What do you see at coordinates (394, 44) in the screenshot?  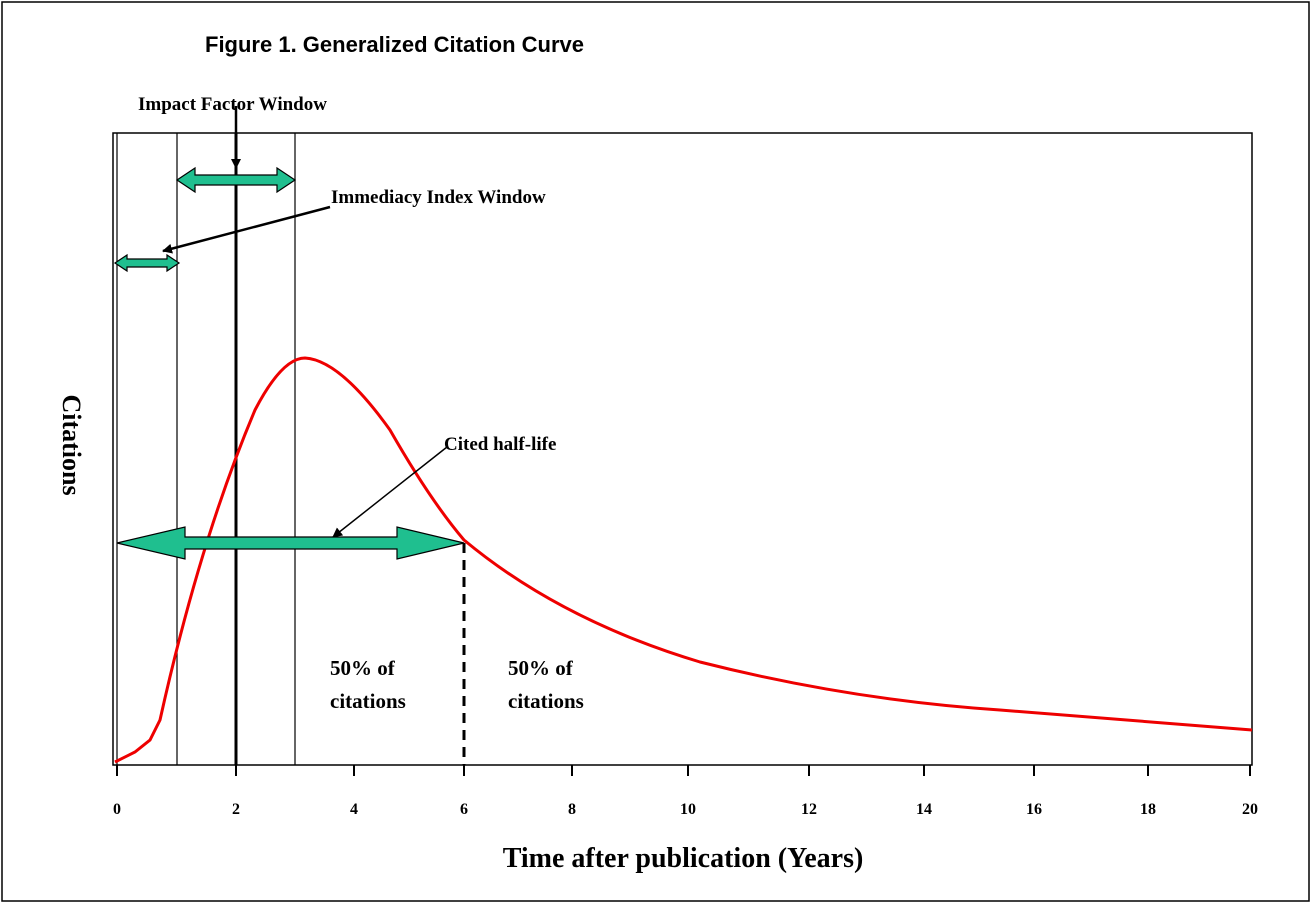 I see `title: Figure 1. Generalized Citation Curve` at bounding box center [394, 44].